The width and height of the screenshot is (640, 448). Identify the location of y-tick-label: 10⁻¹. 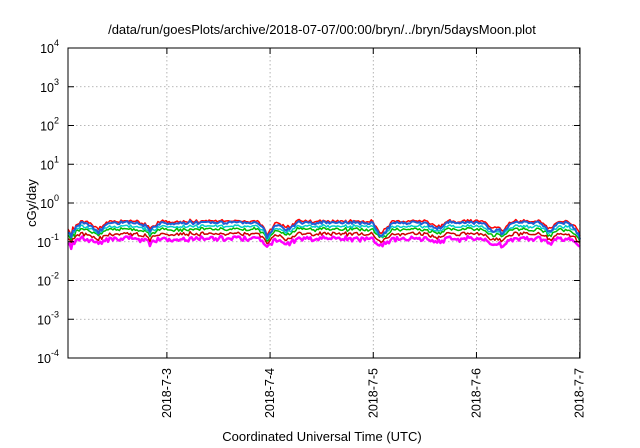
(48, 241).